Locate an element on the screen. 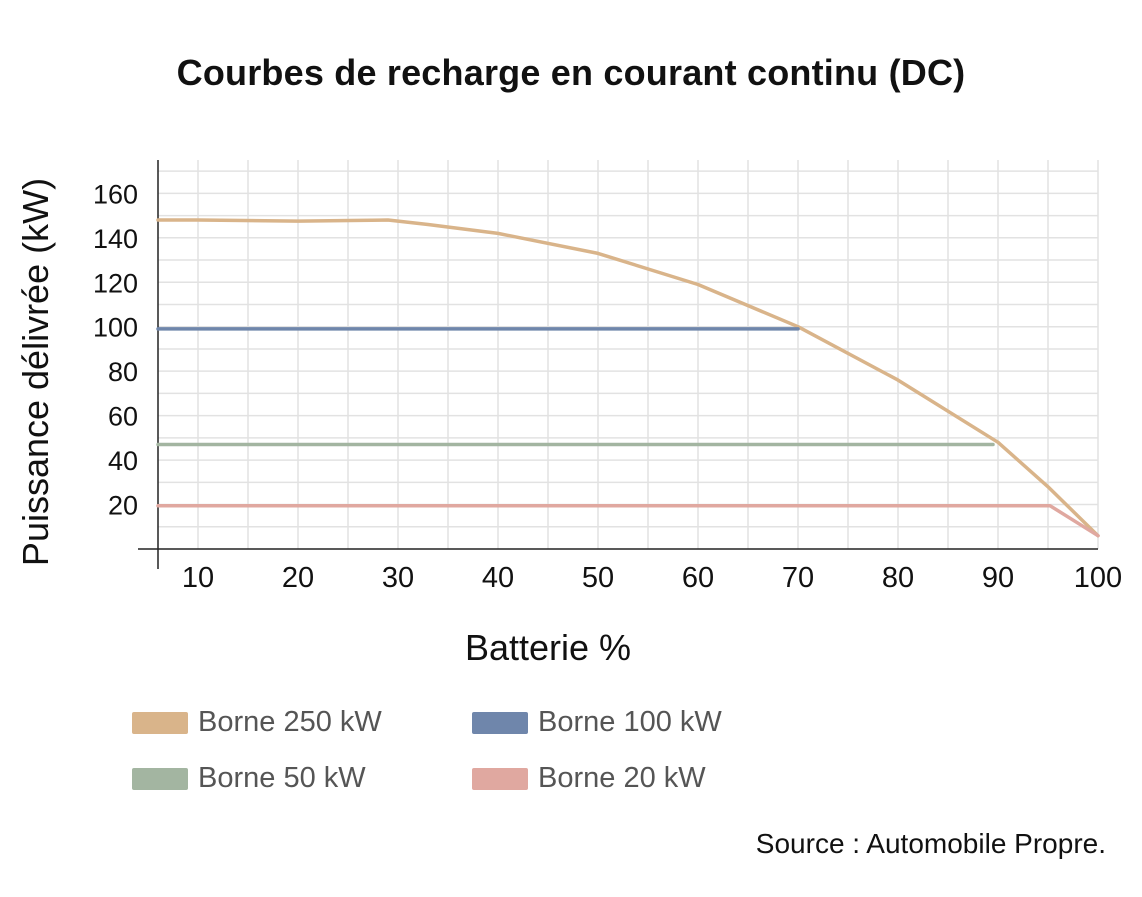 The height and width of the screenshot is (897, 1142). x-tick-label: 50 is located at coordinates (598, 578).